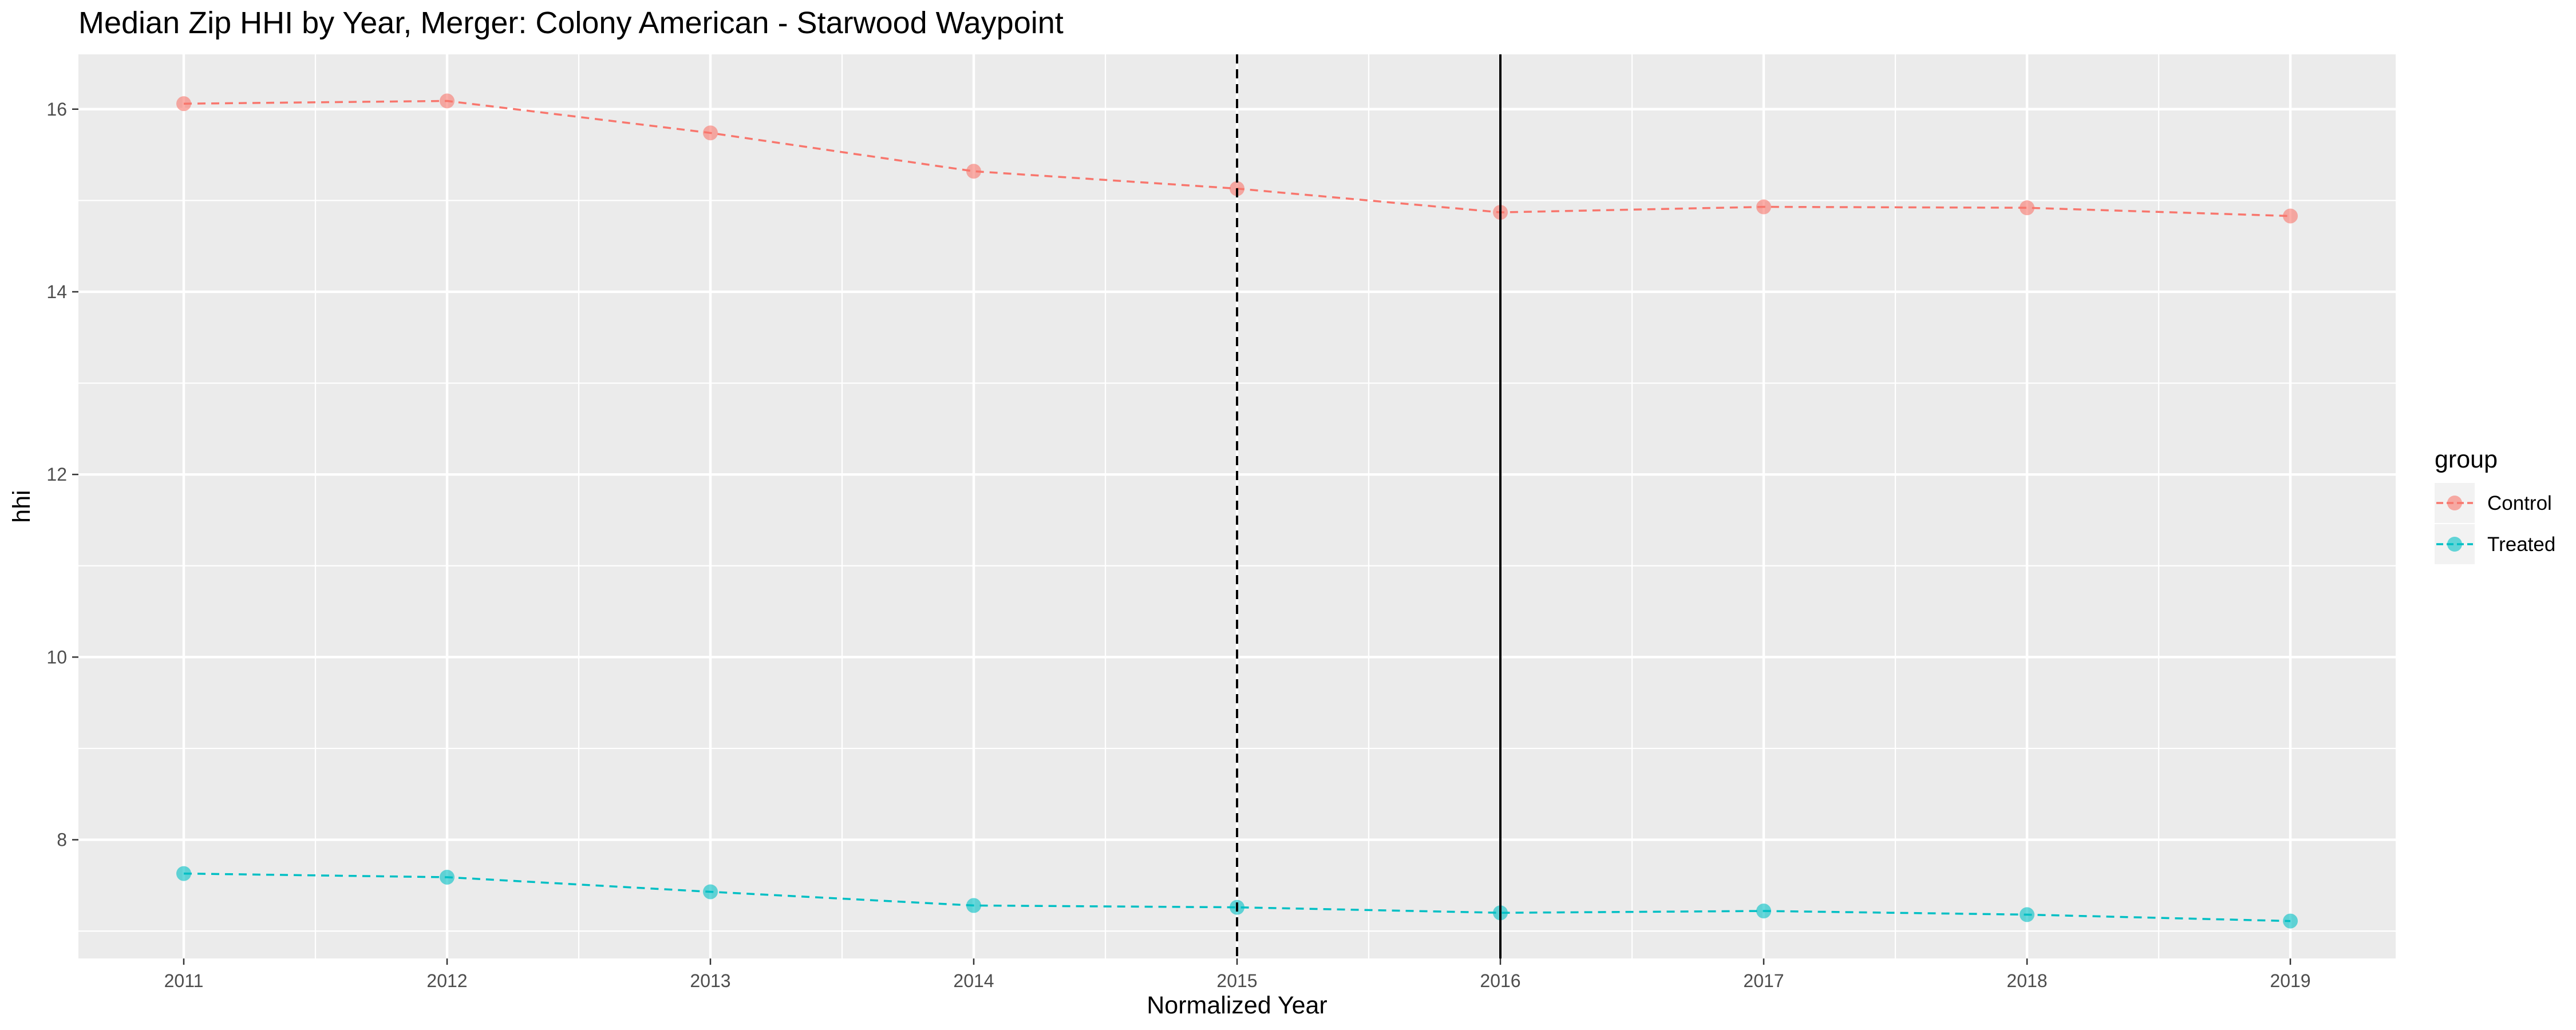 The width and height of the screenshot is (2576, 1030). I want to click on legend: group Control Treated, so click(2495, 505).